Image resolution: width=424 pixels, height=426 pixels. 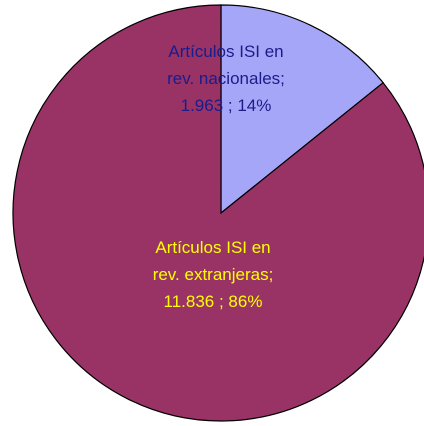 I want to click on slice-label-line: 11.836 ; 86%, so click(x=213, y=301).